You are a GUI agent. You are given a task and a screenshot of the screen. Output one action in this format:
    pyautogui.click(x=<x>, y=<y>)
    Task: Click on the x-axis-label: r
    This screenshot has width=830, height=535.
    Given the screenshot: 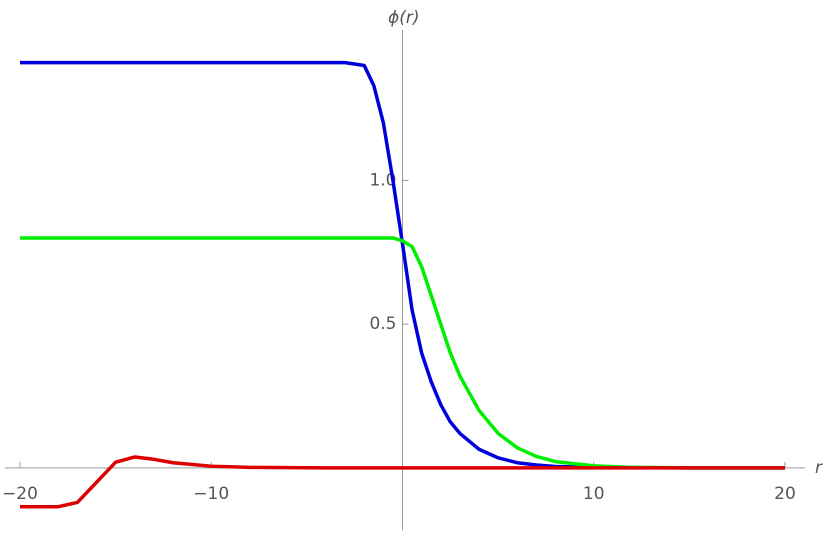 What is the action you would take?
    pyautogui.click(x=819, y=468)
    